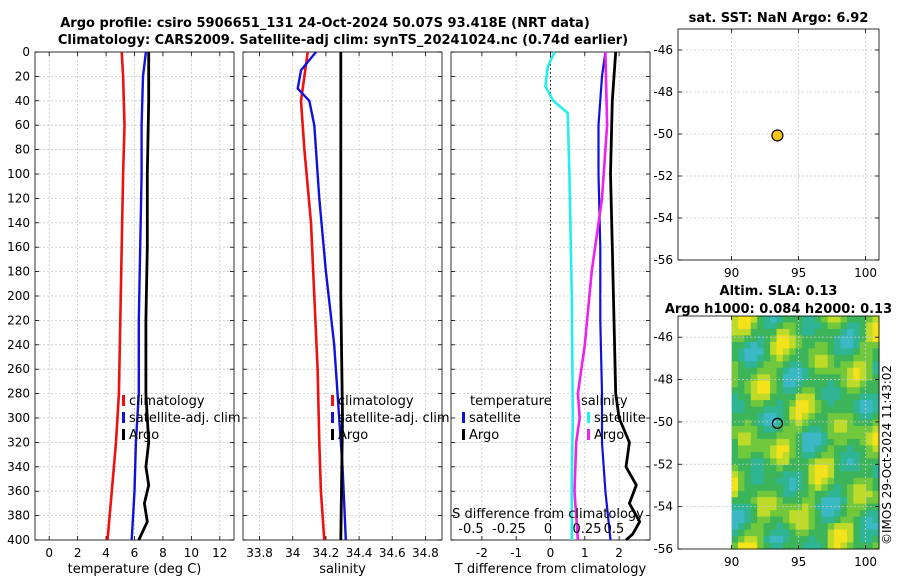  What do you see at coordinates (805, 433) in the screenshot?
I see `sla-heatmap` at bounding box center [805, 433].